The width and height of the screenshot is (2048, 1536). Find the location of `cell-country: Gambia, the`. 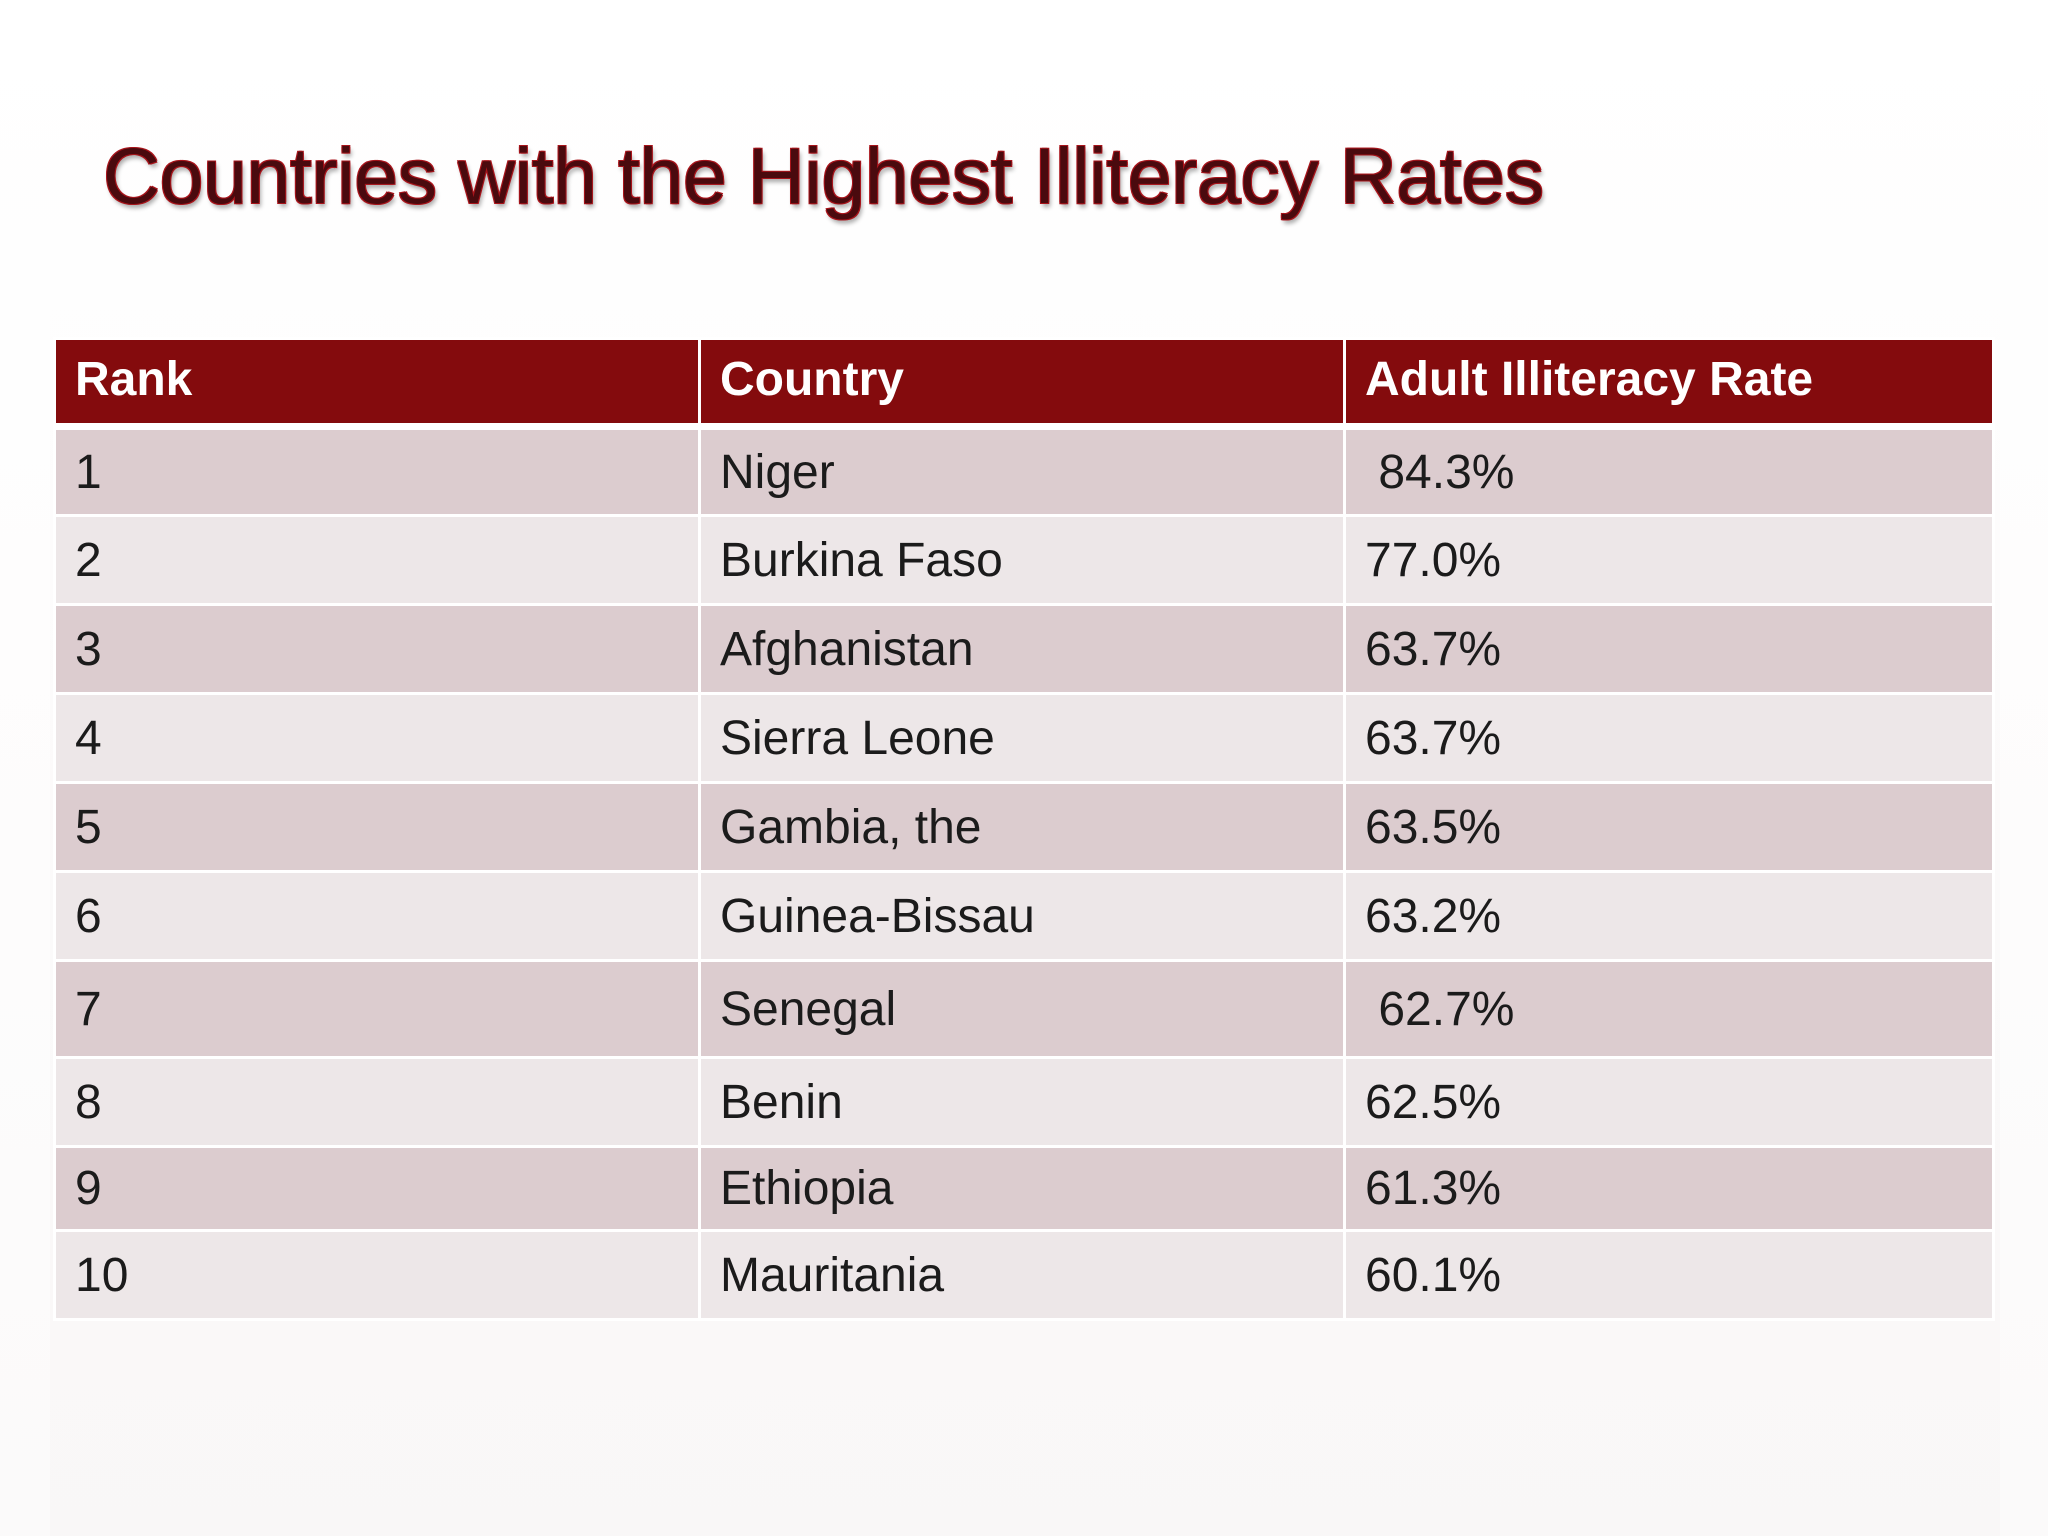

cell-country: Gambia, the is located at coordinates (1022, 827).